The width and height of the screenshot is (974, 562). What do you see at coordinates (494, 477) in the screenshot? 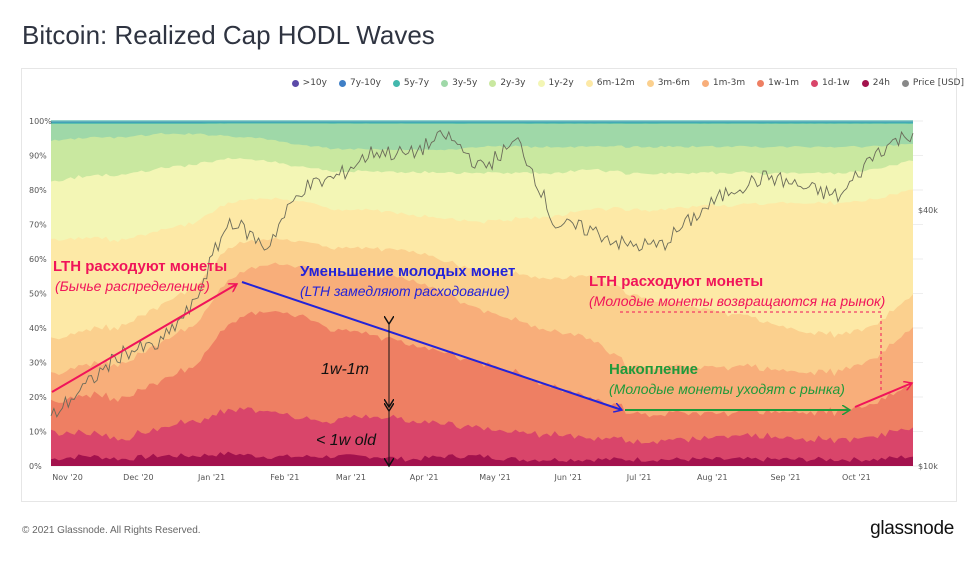
I see `x-tick-label: May '21` at bounding box center [494, 477].